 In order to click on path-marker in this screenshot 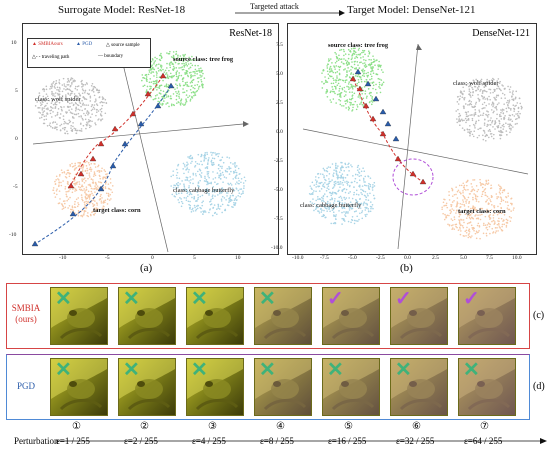, I will do `click(81, 173)`.